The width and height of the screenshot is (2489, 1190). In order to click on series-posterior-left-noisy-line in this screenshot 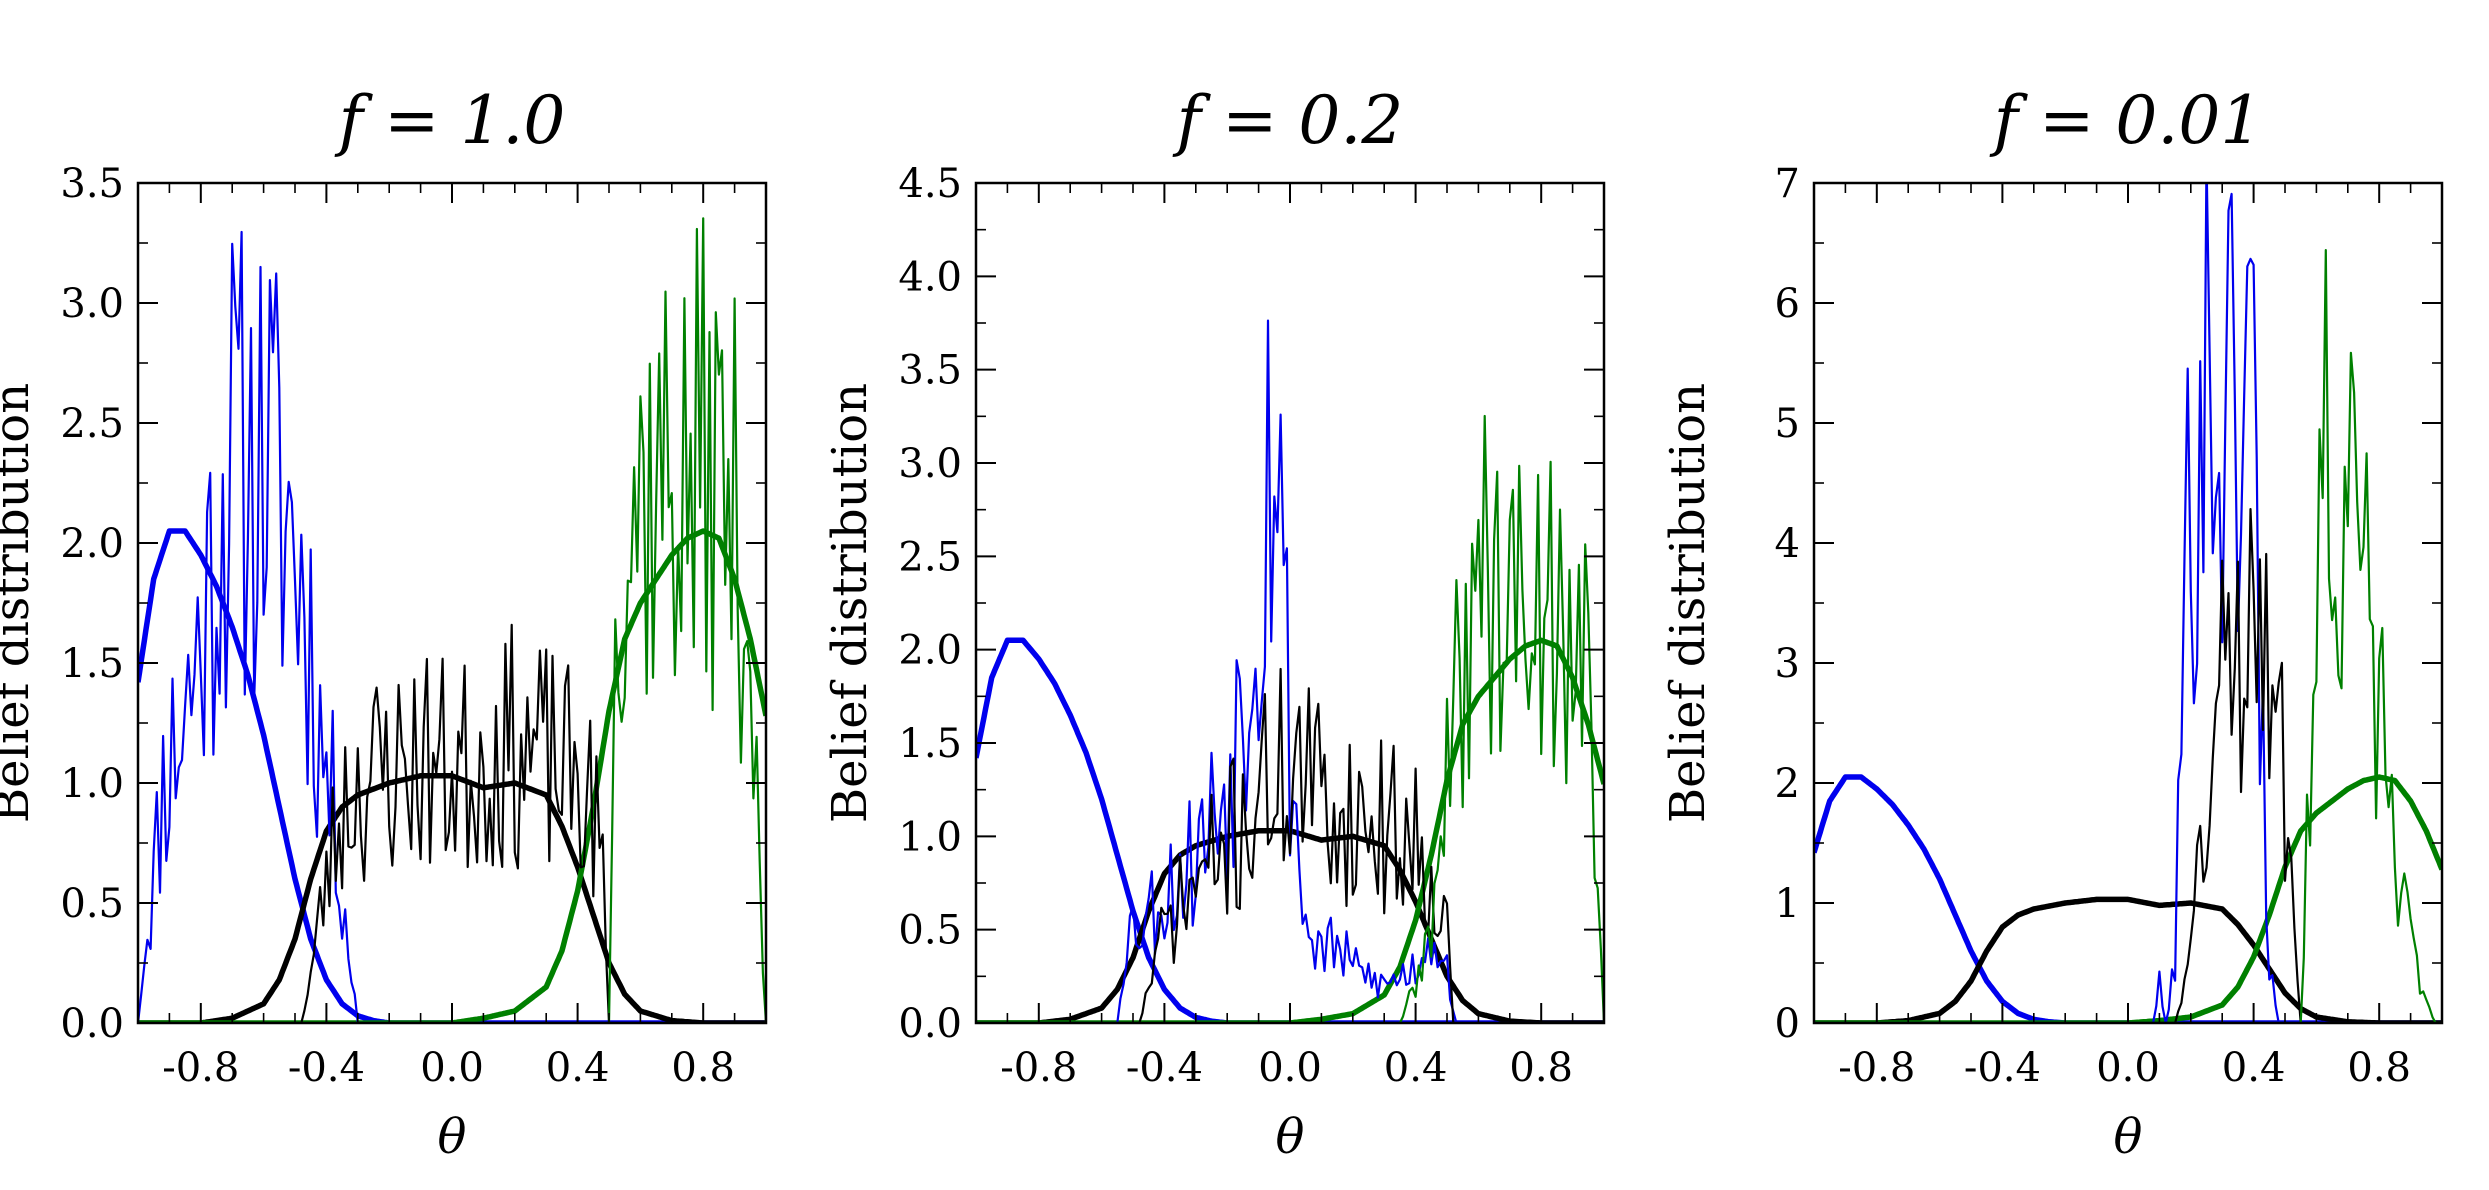, I will do `click(1290, 671)`.